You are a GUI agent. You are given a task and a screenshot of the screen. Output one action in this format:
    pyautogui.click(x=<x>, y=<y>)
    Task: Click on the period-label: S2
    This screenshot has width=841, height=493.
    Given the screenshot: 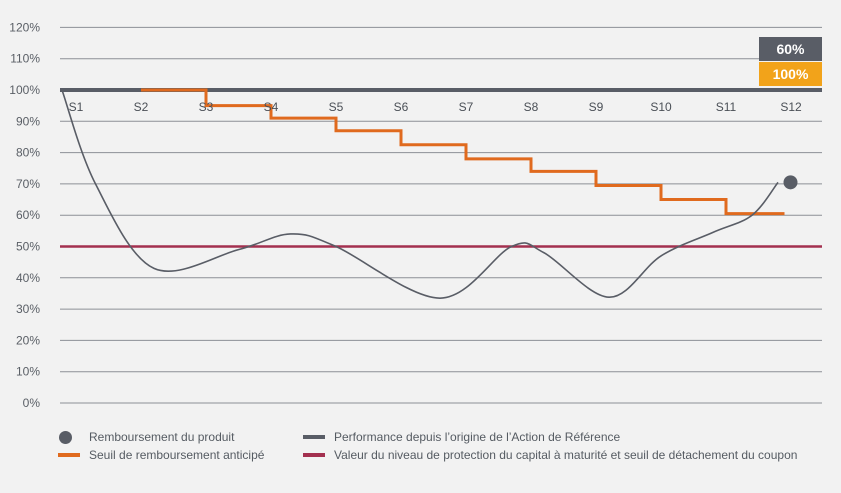 What is the action you would take?
    pyautogui.click(x=141, y=107)
    